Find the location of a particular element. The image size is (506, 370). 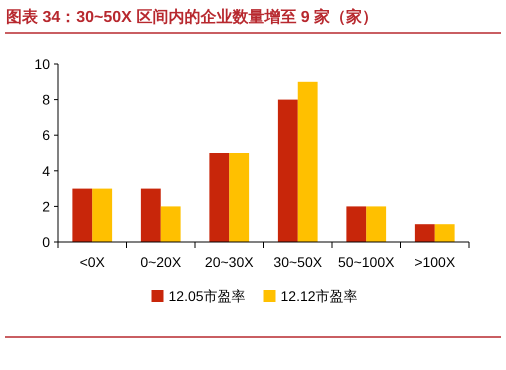

legend-label: 12.05市盈率 is located at coordinates (207, 296).